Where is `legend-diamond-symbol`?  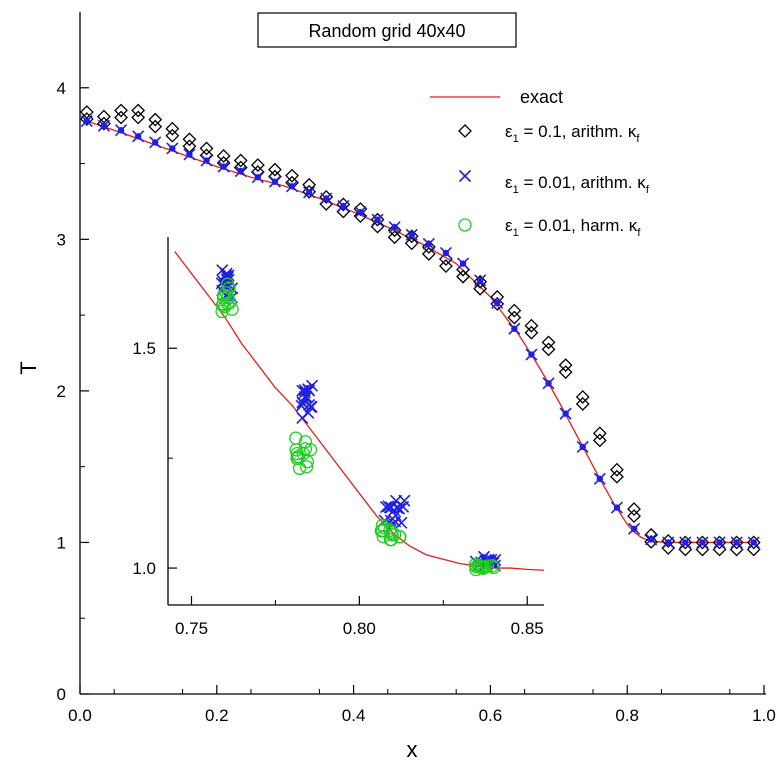 legend-diamond-symbol is located at coordinates (465, 131).